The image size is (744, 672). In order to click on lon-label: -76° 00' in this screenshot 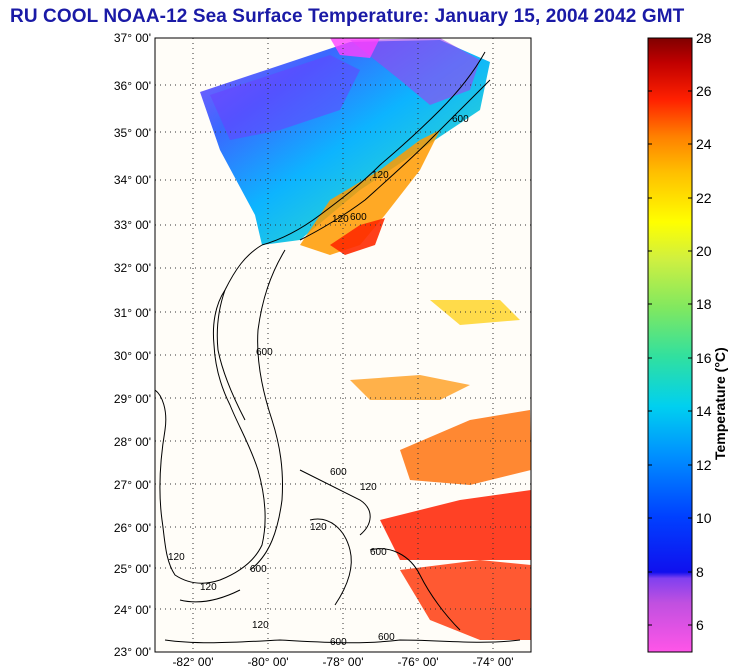, I will do `click(418, 662)`.